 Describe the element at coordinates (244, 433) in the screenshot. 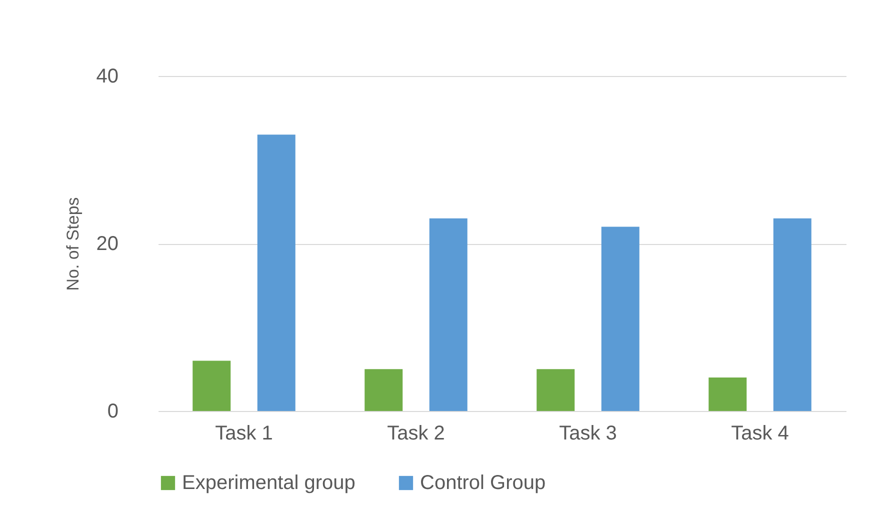

I see `x-tick-label: Task 1` at that location.